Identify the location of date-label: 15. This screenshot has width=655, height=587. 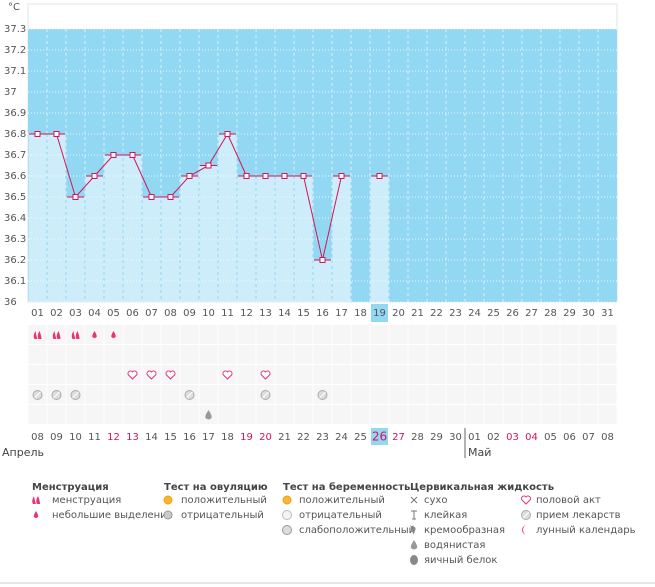
(170, 437).